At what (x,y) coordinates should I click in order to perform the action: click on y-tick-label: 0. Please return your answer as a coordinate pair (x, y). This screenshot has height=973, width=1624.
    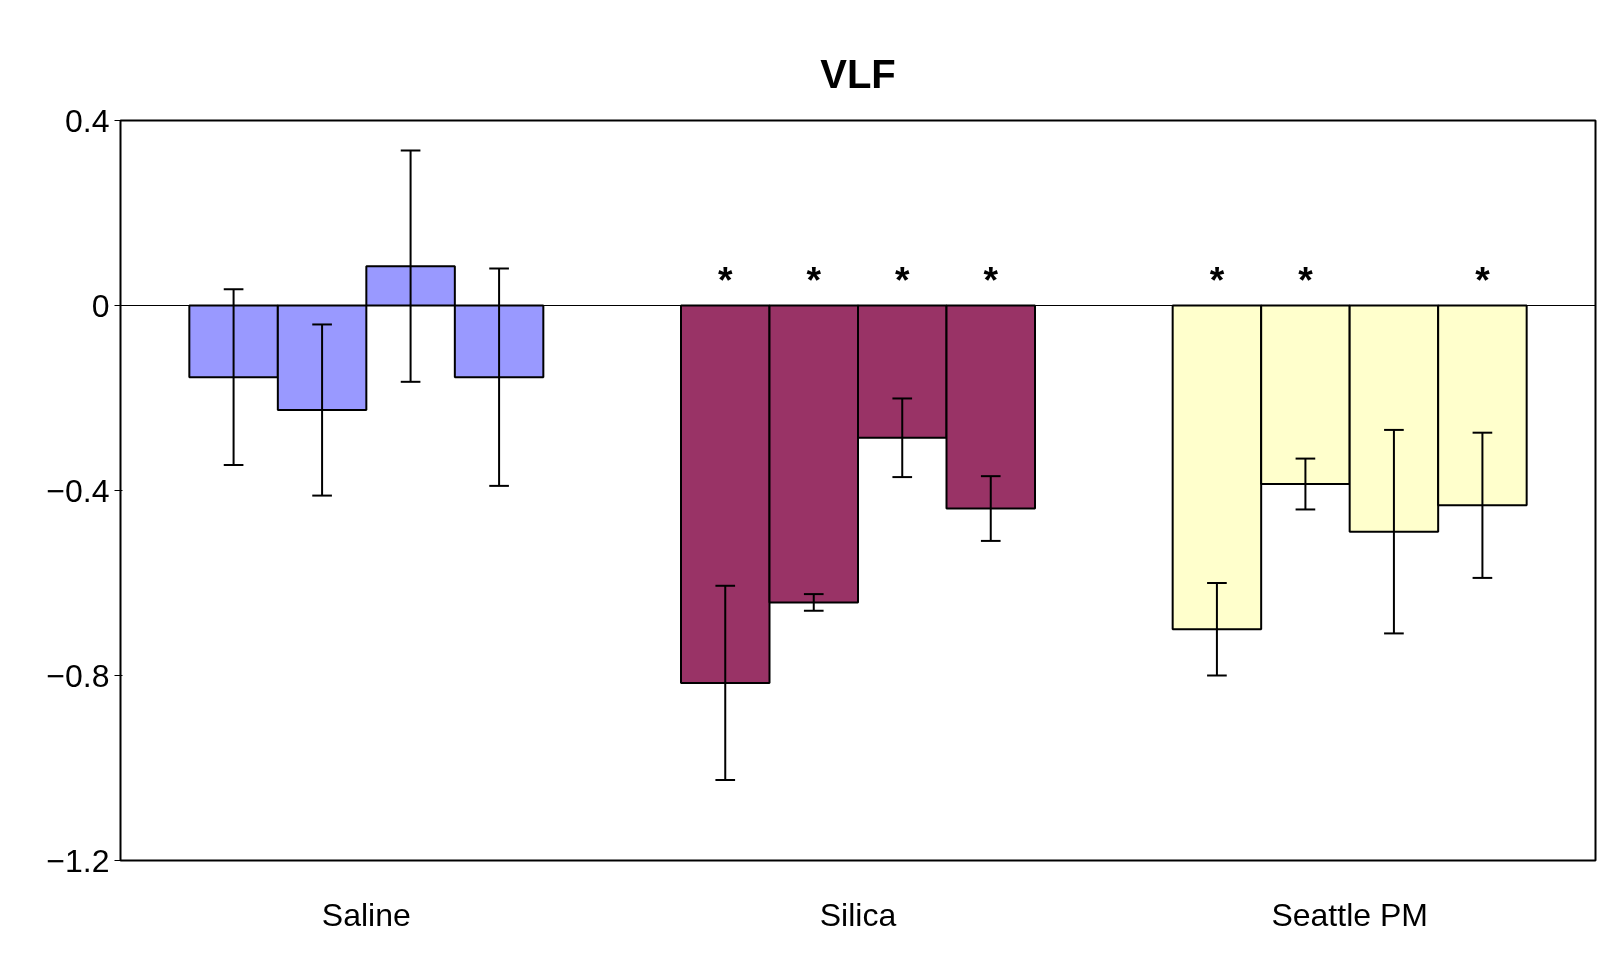
    Looking at the image, I should click on (100, 305).